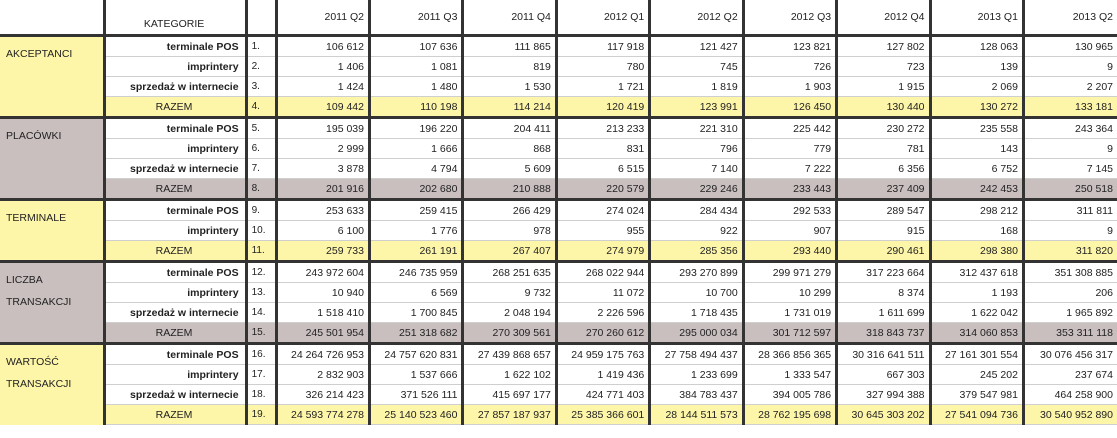  Describe the element at coordinates (883, 127) in the screenshot. I see `cell-value: 230 272` at that location.